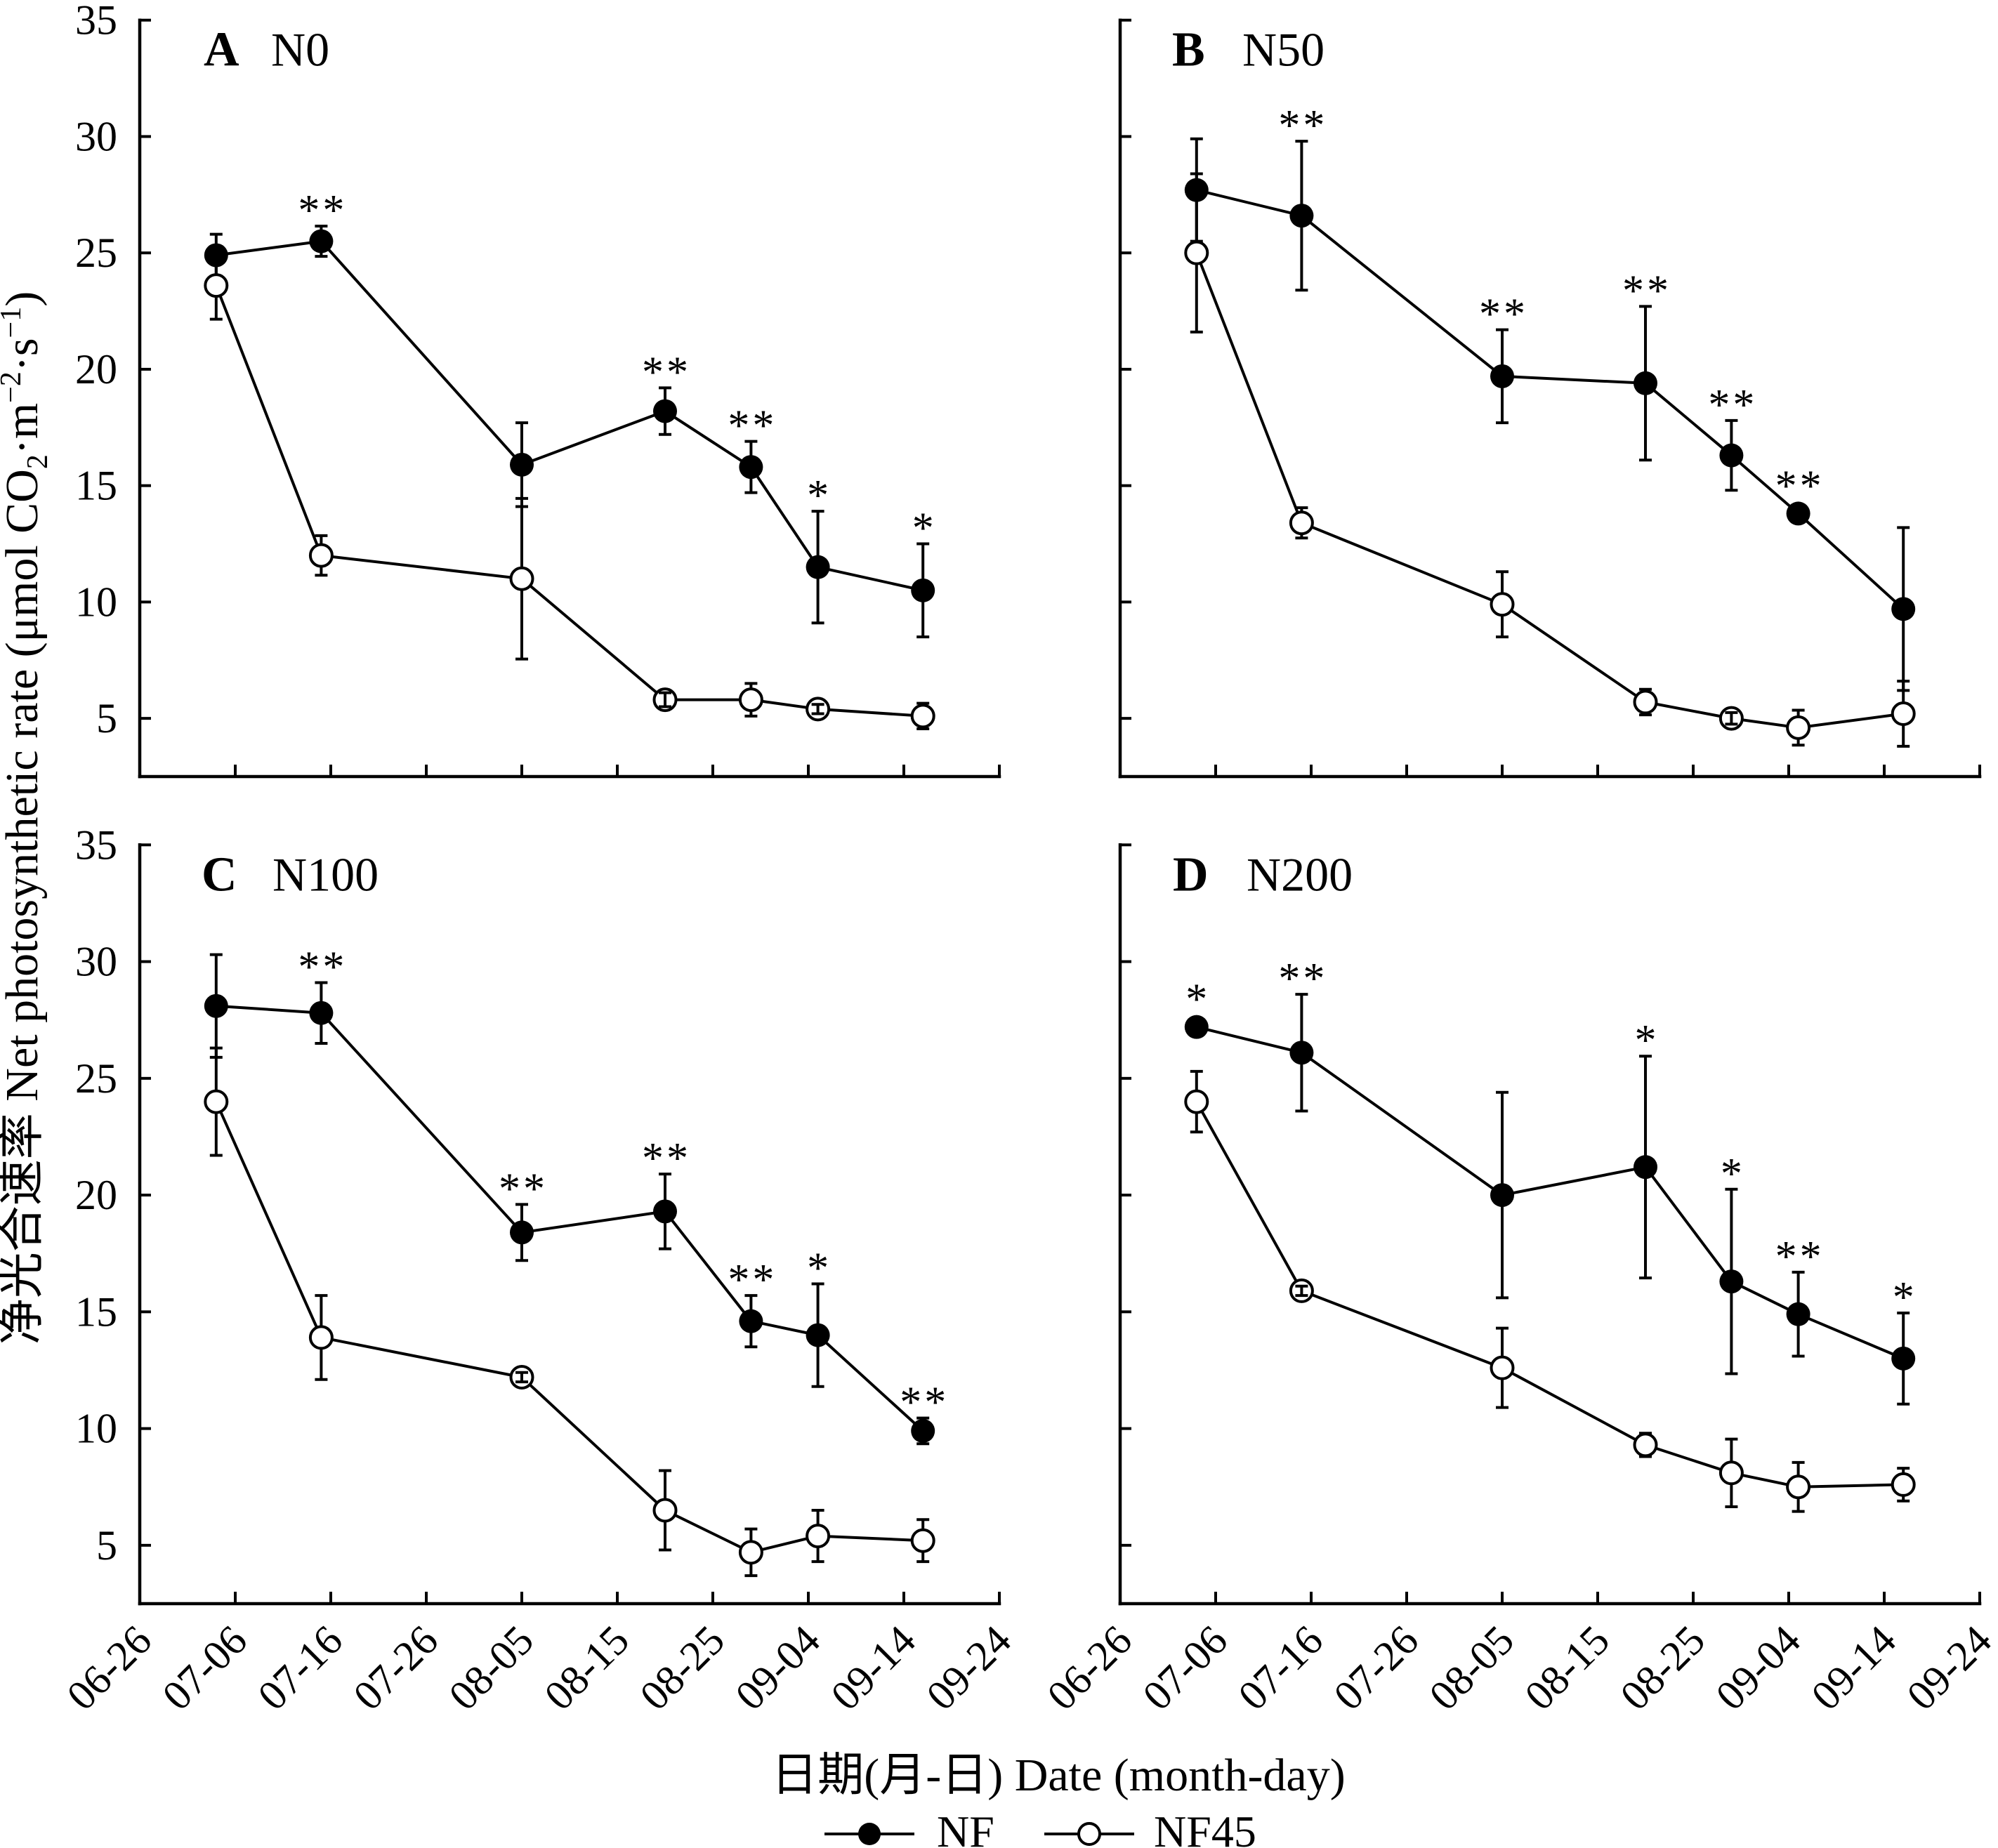 This screenshot has width=1998, height=1848. Describe the element at coordinates (1196, 1027) in the screenshot. I see `nf-error-bar` at that location.